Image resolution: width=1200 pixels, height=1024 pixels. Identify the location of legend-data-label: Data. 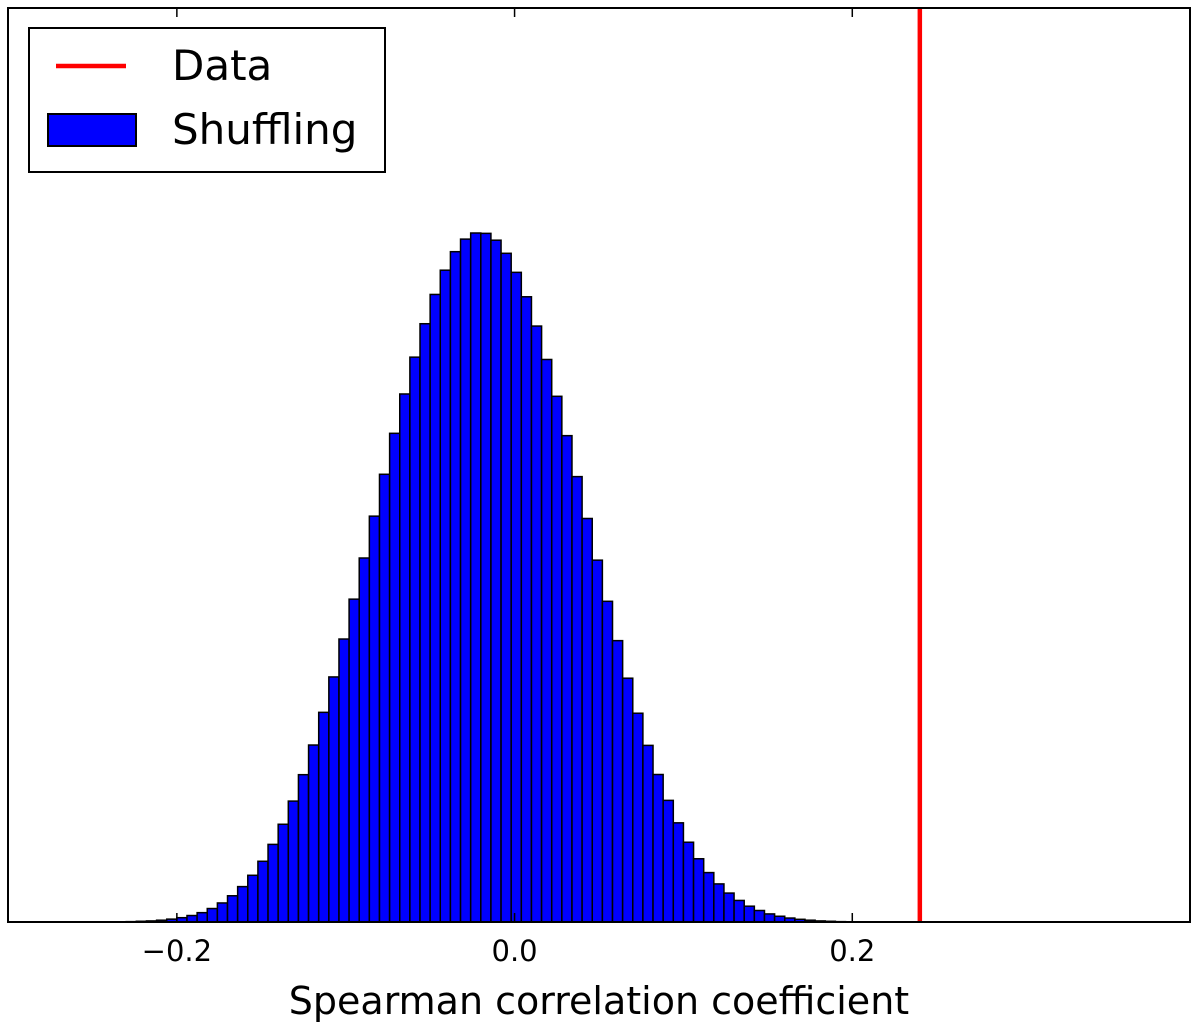
(222, 65).